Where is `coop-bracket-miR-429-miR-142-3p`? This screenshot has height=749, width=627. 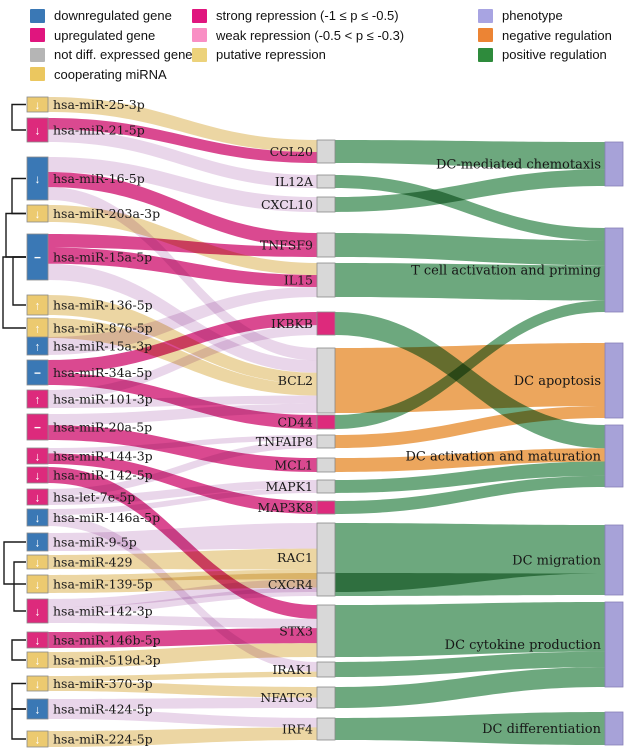
coop-bracket-miR-429-miR-142-3p is located at coordinates (19, 586).